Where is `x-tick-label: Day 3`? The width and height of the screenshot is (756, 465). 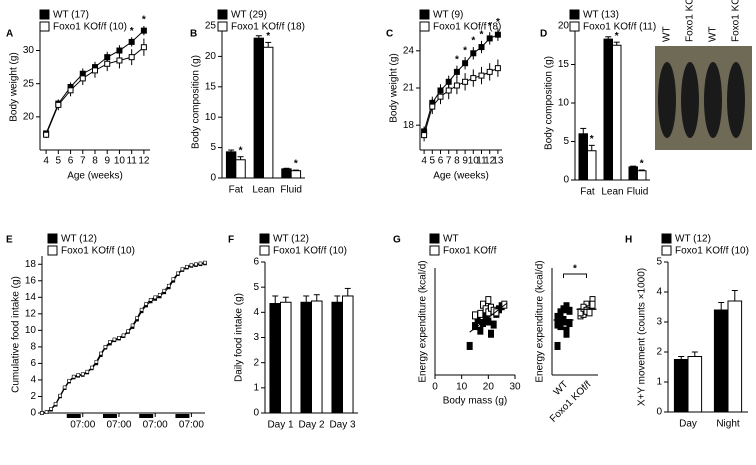 x-tick-label: Day 3 is located at coordinates (342, 425).